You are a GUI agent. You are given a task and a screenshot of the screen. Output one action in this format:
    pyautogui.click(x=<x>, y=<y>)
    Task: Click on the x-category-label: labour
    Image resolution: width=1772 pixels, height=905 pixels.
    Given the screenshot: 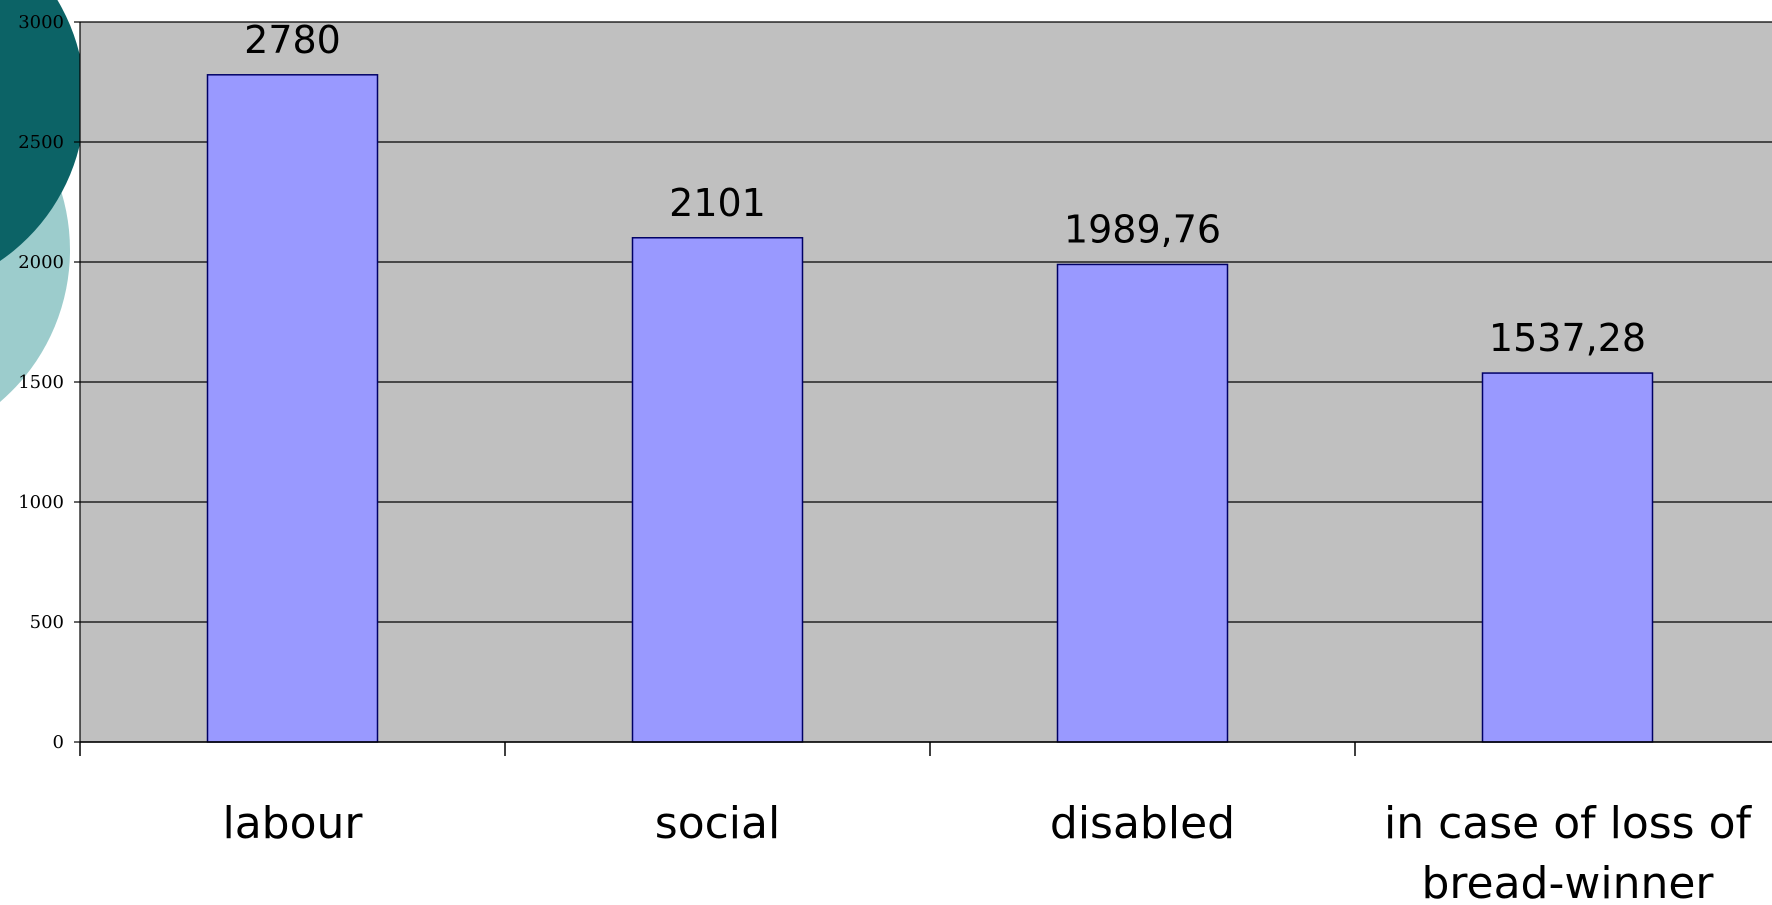 What is the action you would take?
    pyautogui.click(x=292, y=823)
    